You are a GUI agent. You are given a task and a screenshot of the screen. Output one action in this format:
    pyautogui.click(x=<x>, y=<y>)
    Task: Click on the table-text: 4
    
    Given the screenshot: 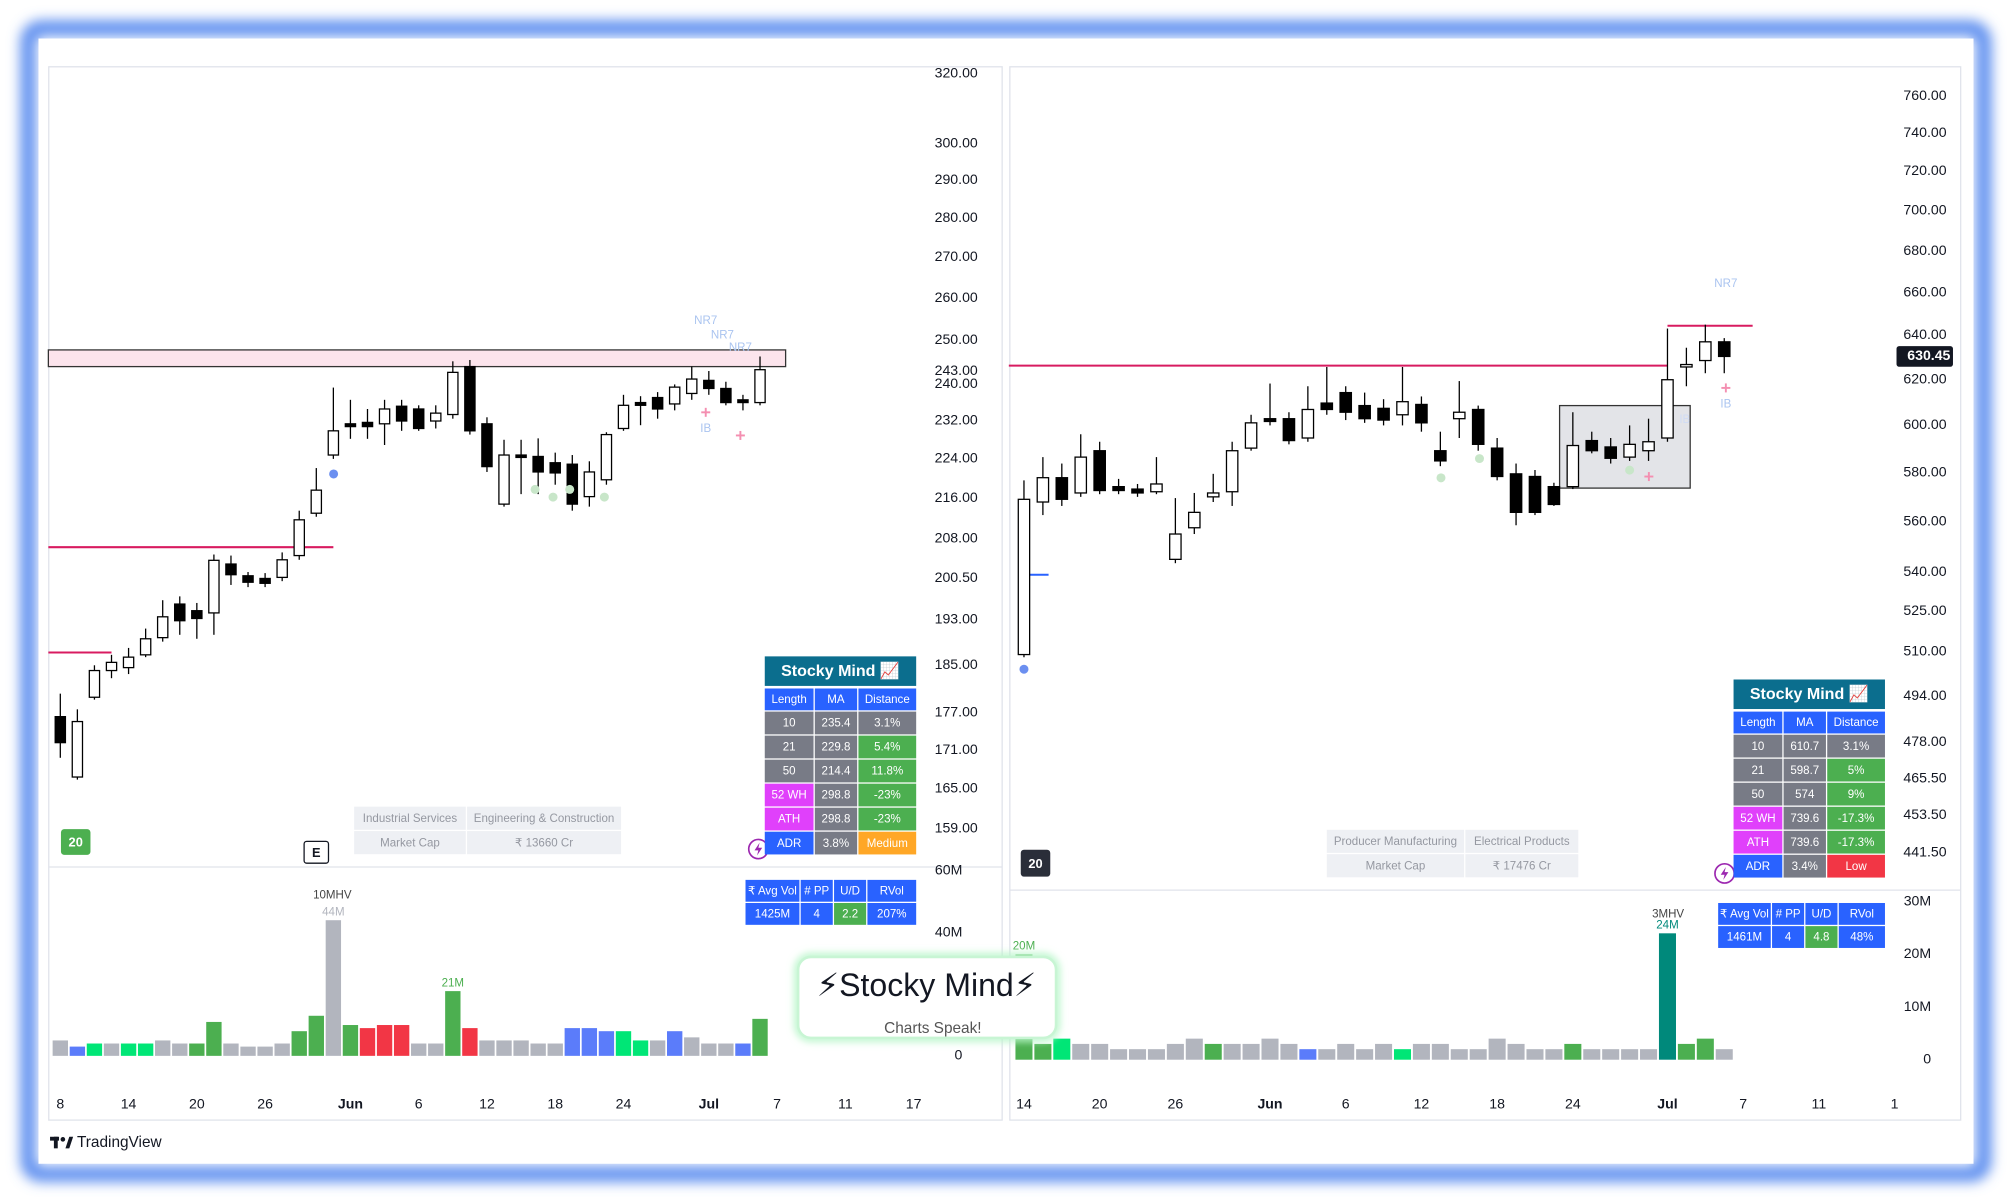 What is the action you would take?
    pyautogui.click(x=817, y=915)
    